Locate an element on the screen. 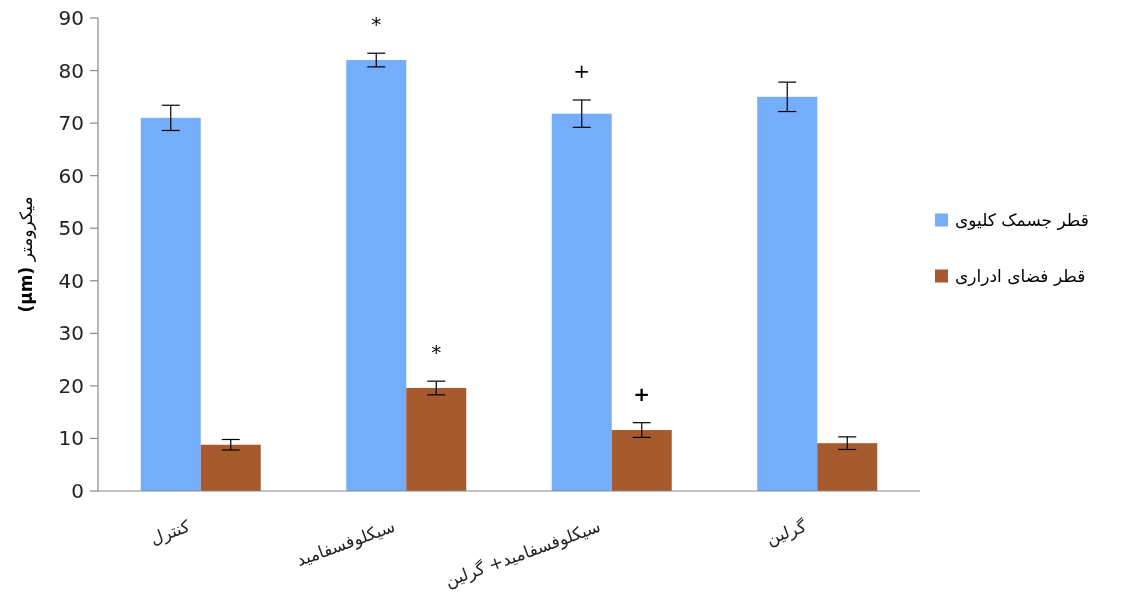 The image size is (1140, 602). y-tick-label: 10 is located at coordinates (71, 438).